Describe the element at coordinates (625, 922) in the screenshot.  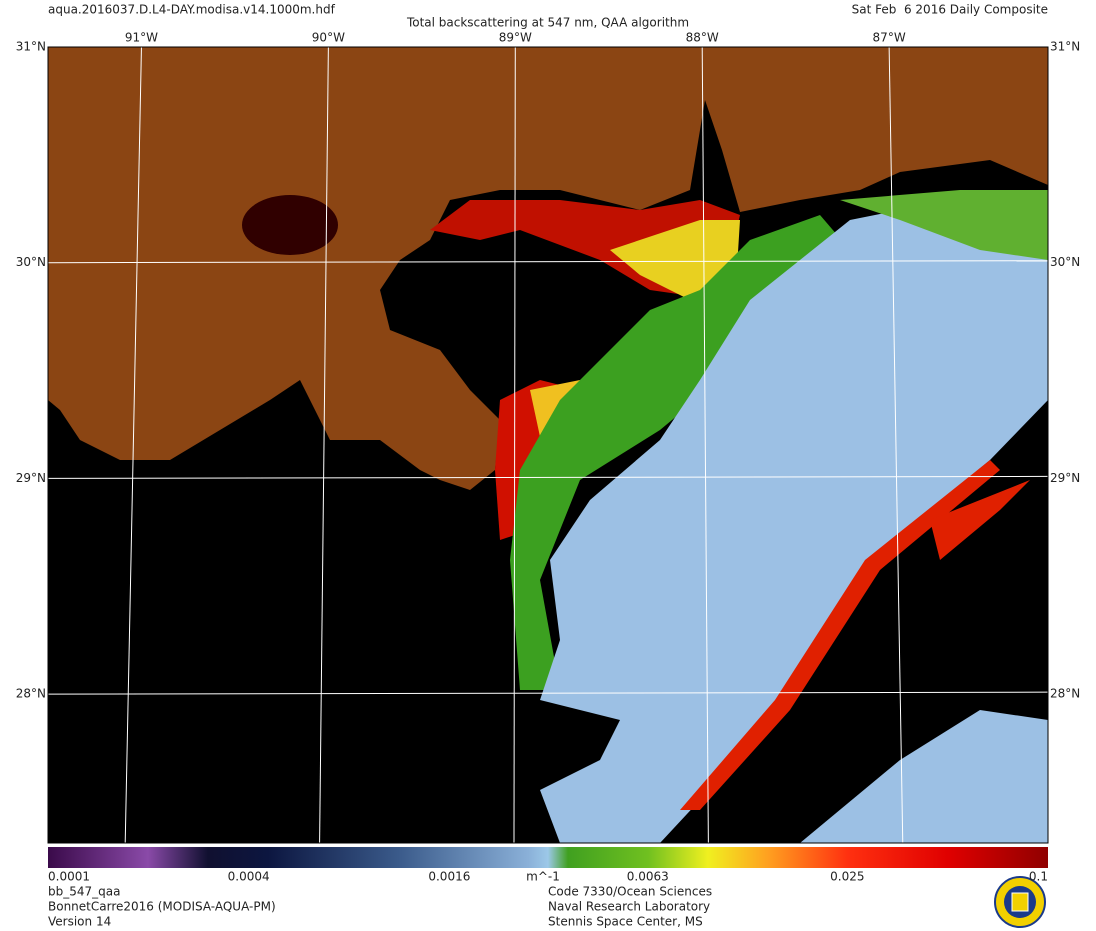
I see `footer-right-line: Stennis Space Center, MS` at that location.